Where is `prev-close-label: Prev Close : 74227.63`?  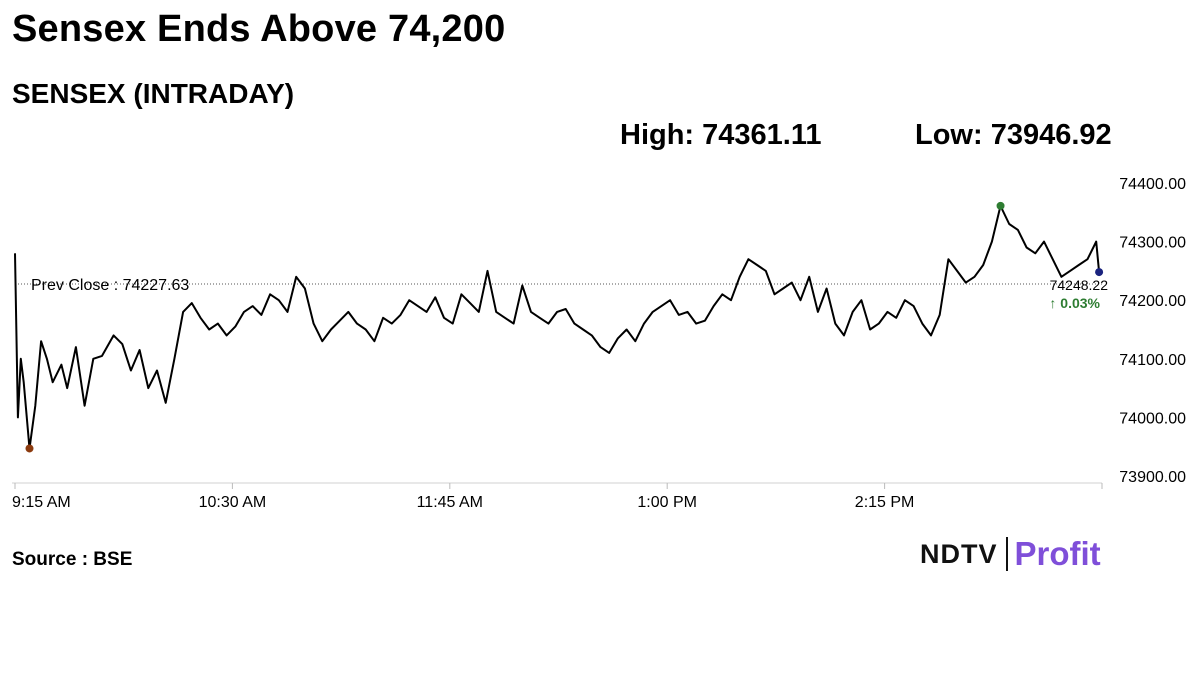 prev-close-label: Prev Close : 74227.63 is located at coordinates (110, 285).